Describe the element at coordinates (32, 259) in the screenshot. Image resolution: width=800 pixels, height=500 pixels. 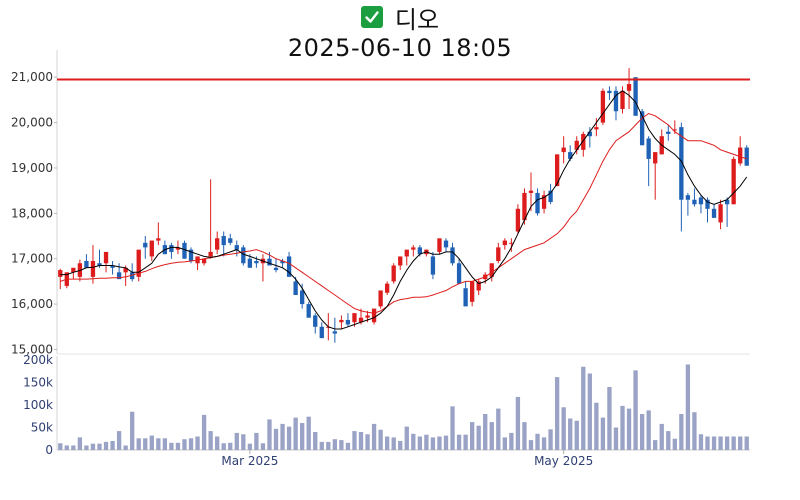
I see `y-tick-label: 17,000` at that location.